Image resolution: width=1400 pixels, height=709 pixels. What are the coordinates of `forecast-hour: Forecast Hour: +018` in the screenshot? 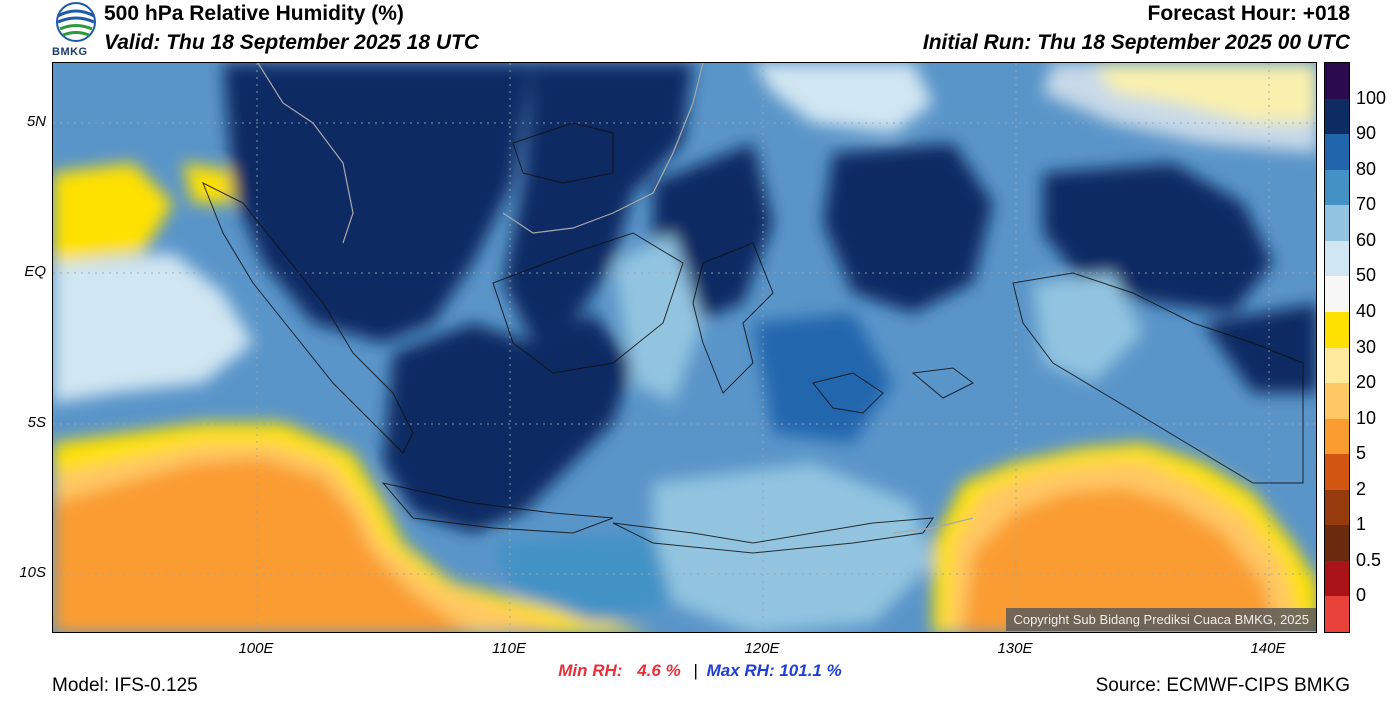 It's located at (1249, 13).